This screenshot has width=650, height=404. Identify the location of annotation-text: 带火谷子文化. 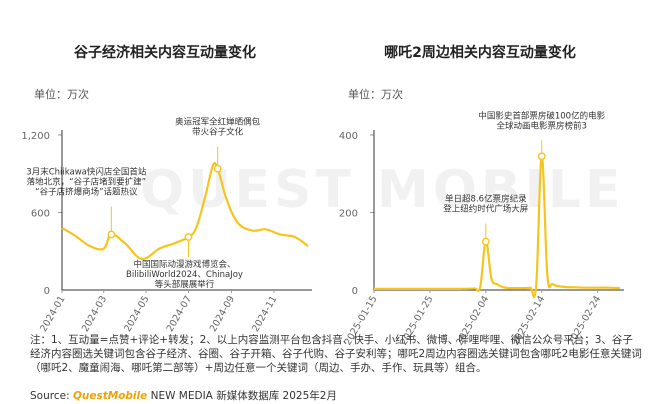
(218, 132).